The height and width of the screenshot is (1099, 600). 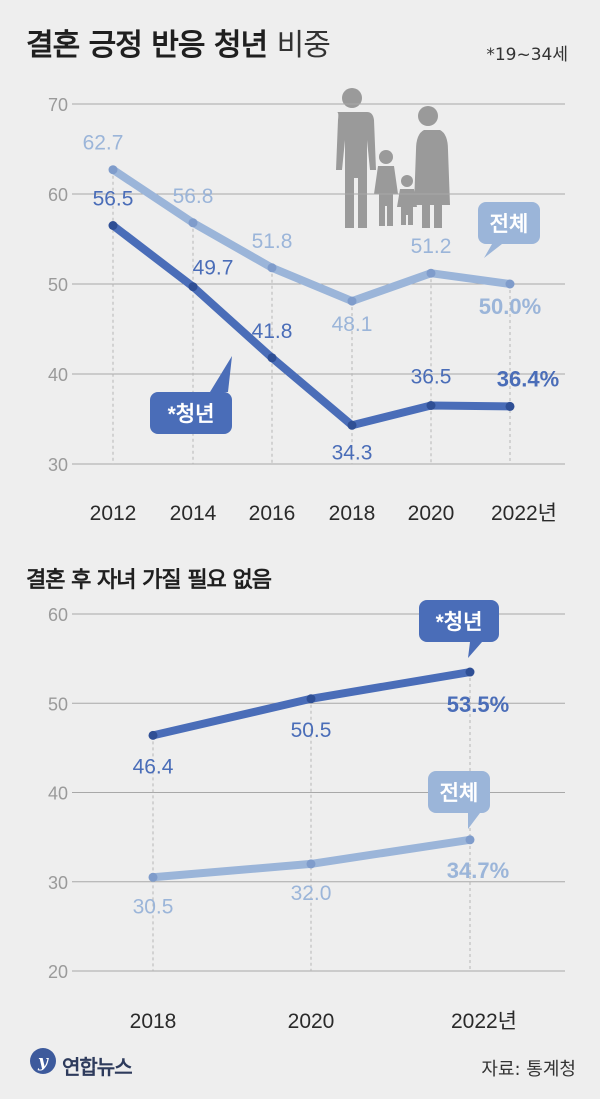 What do you see at coordinates (103, 143) in the screenshot?
I see `data-label: 62.7` at bounding box center [103, 143].